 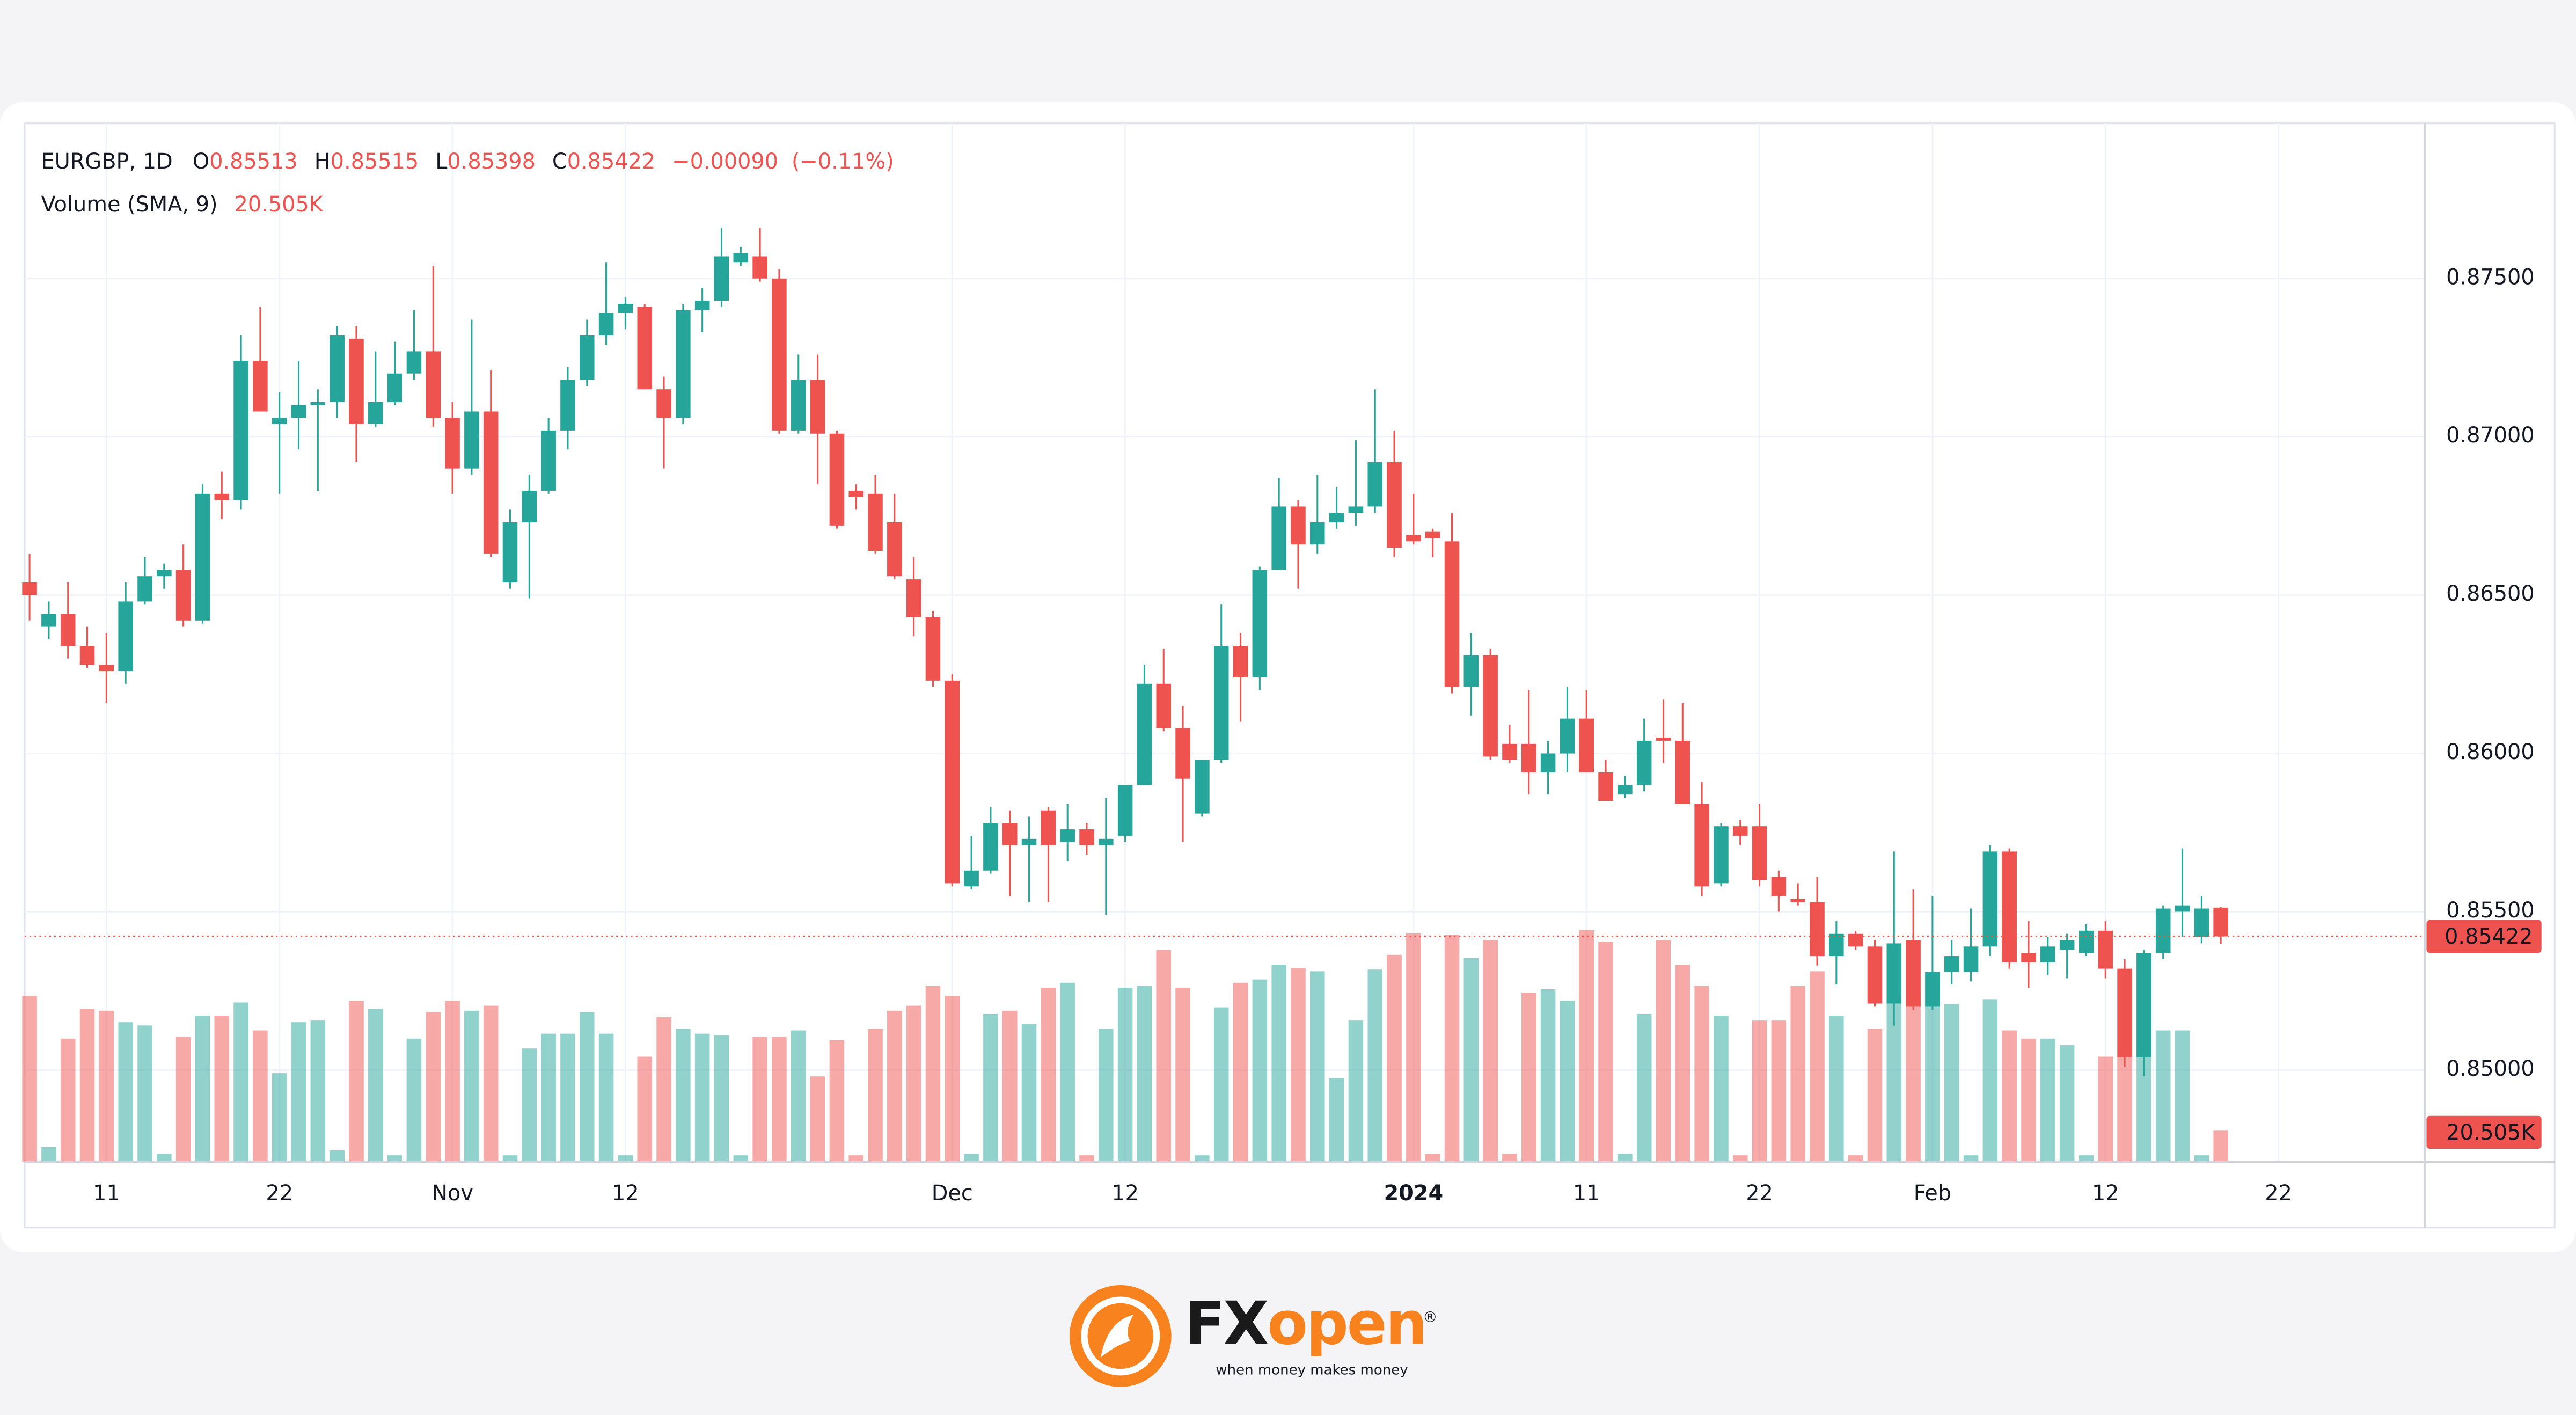 What do you see at coordinates (1346, 1323) in the screenshot?
I see `logo-open: open` at bounding box center [1346, 1323].